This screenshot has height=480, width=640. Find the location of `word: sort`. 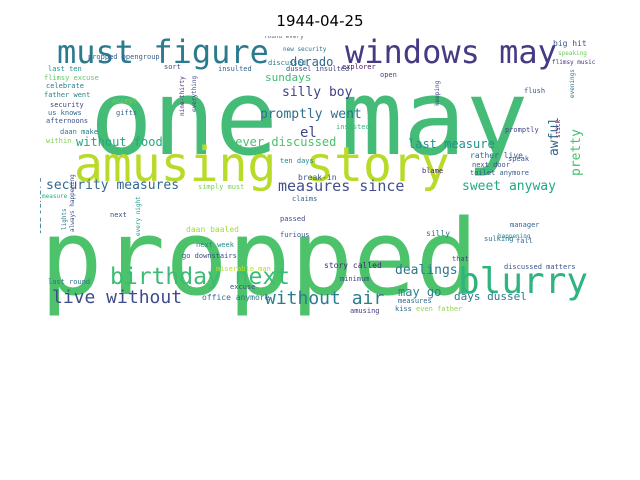

word: sort is located at coordinates (172, 67).